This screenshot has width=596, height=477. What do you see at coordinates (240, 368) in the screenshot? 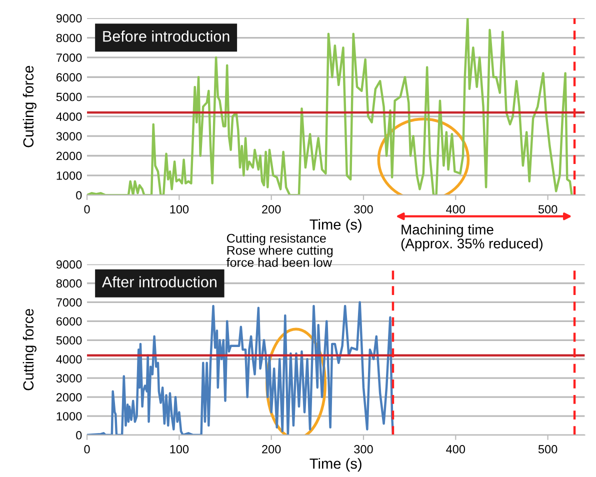
I see `line-series` at bounding box center [240, 368].